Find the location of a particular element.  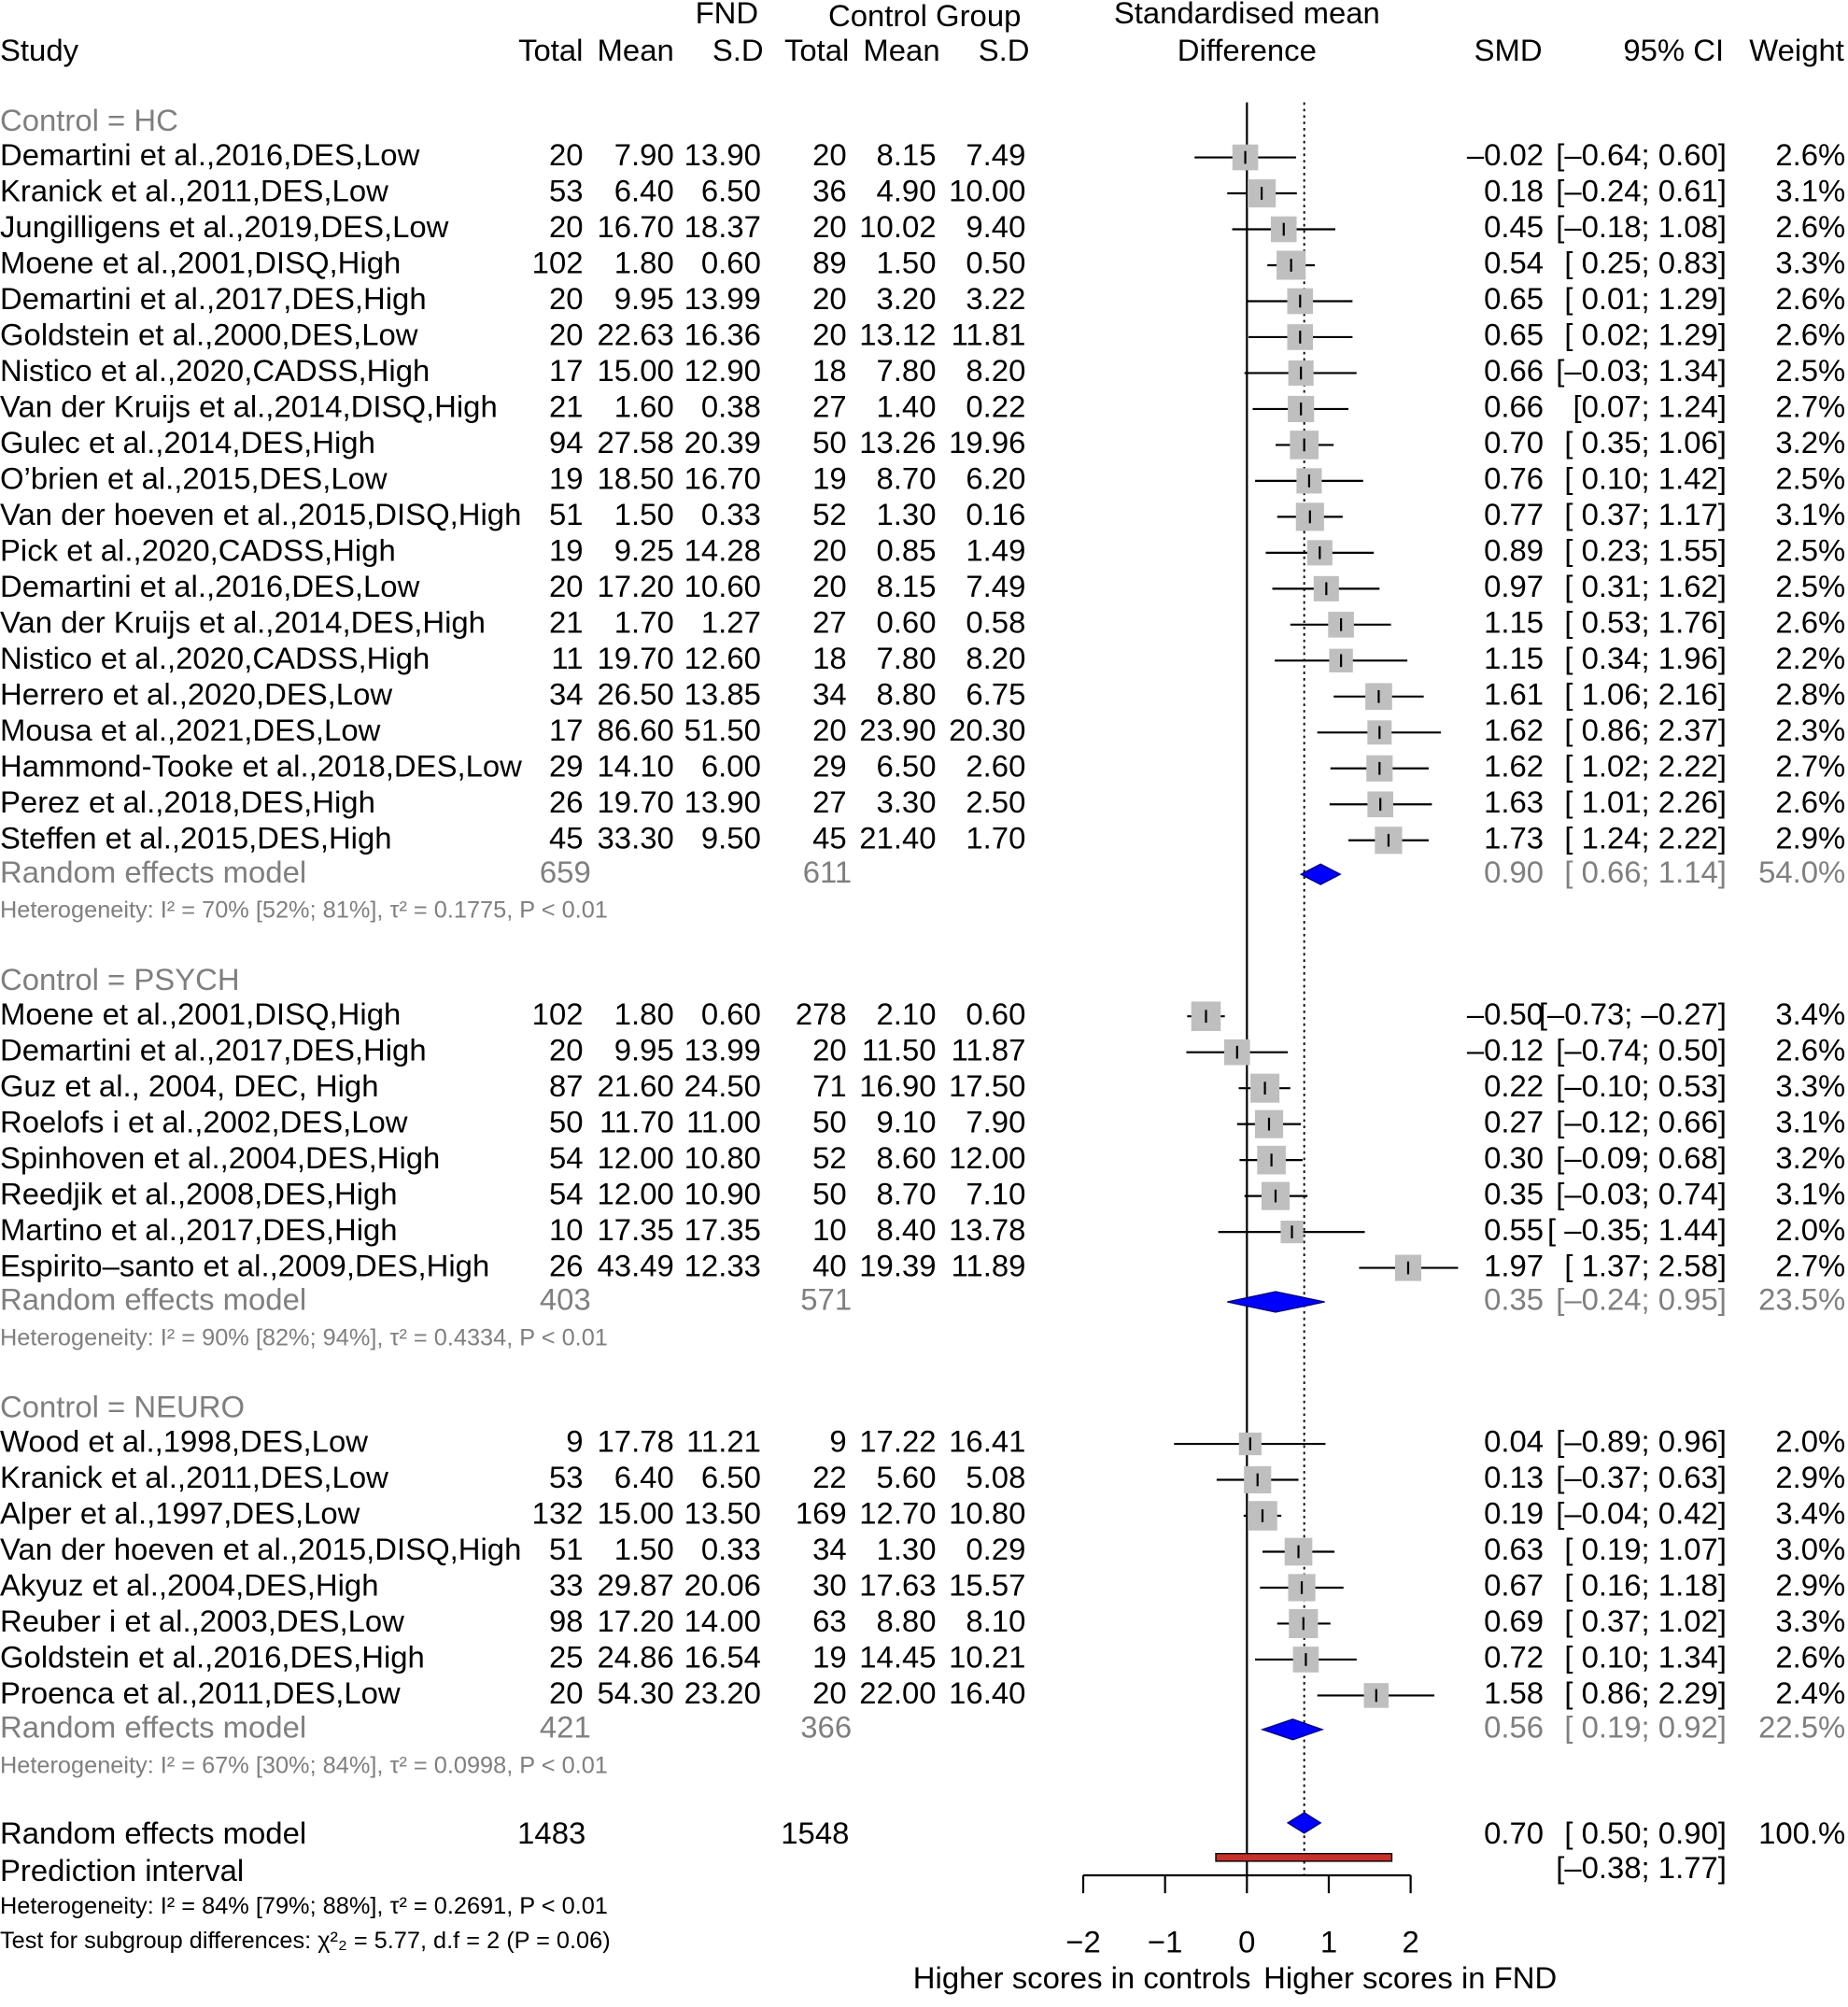

study-name: Demartini et al.,2016,DES,Low is located at coordinates (210, 154).